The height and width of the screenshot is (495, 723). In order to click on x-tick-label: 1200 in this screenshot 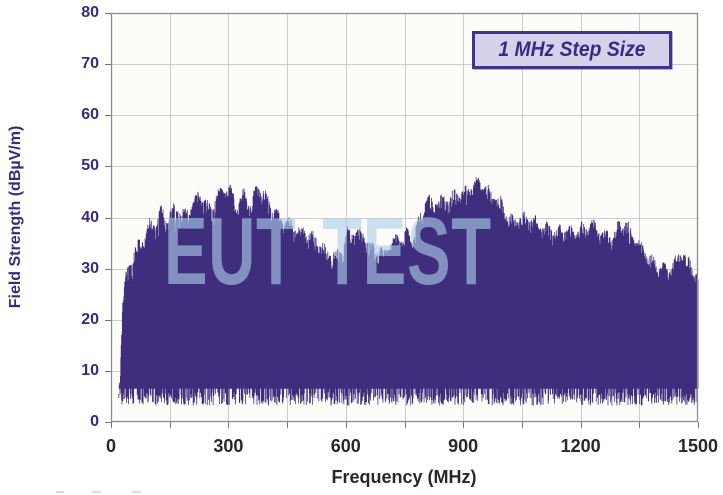, I will do `click(580, 446)`.